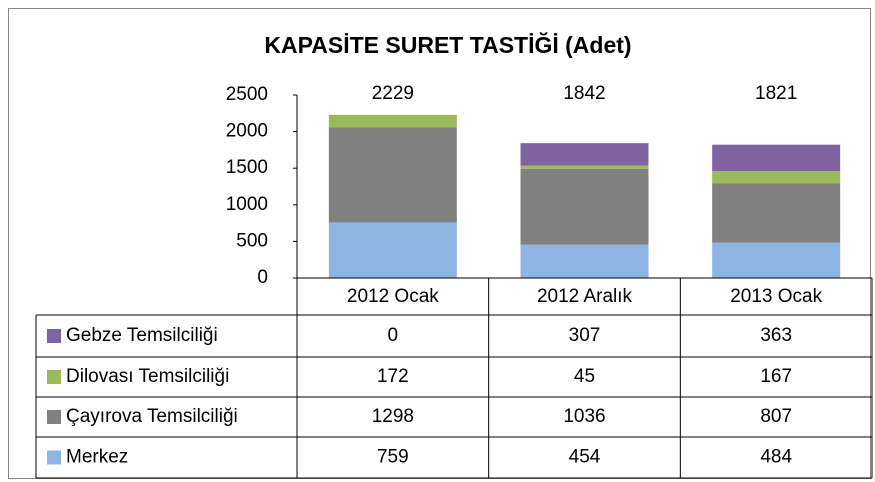 The image size is (875, 482). I want to click on y-tick-label: 500, so click(252, 240).